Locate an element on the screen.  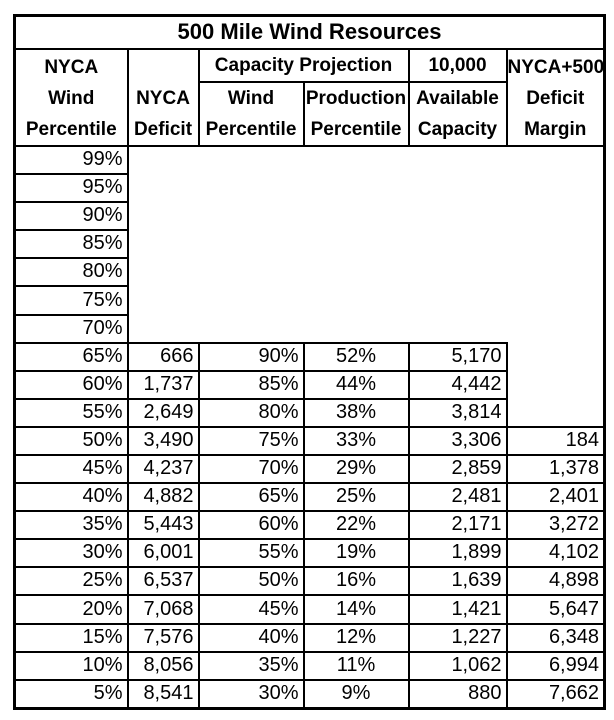
table-row: 45% 4,237 70% 29% 2,859 1,378 is located at coordinates (309, 469).